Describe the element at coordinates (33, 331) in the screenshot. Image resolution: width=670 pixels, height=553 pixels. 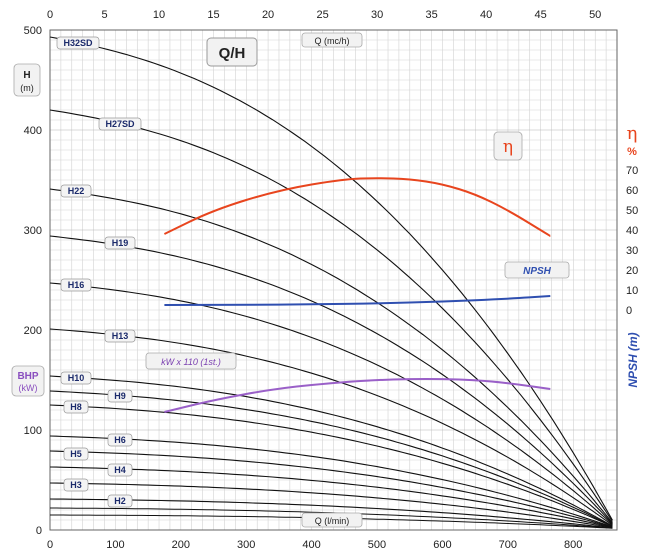
I see `left-axis-tick: 200` at that location.